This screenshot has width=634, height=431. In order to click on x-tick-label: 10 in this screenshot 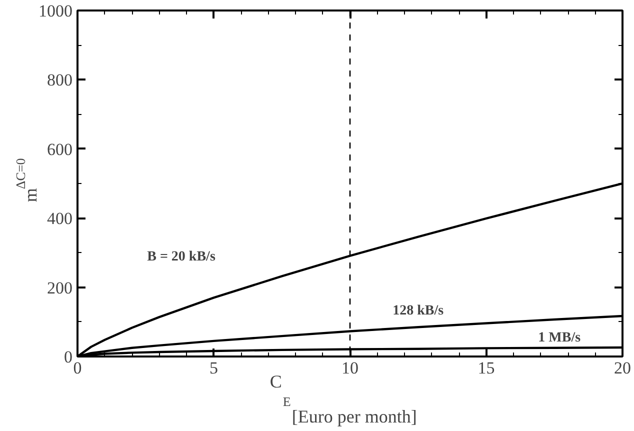, I will do `click(350, 368)`.